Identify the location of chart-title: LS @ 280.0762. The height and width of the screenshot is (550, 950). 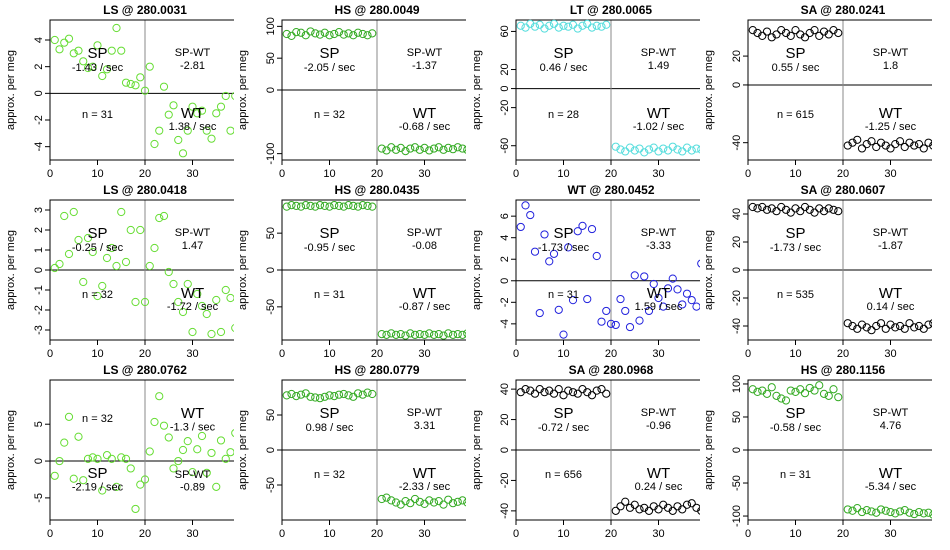
(145, 370).